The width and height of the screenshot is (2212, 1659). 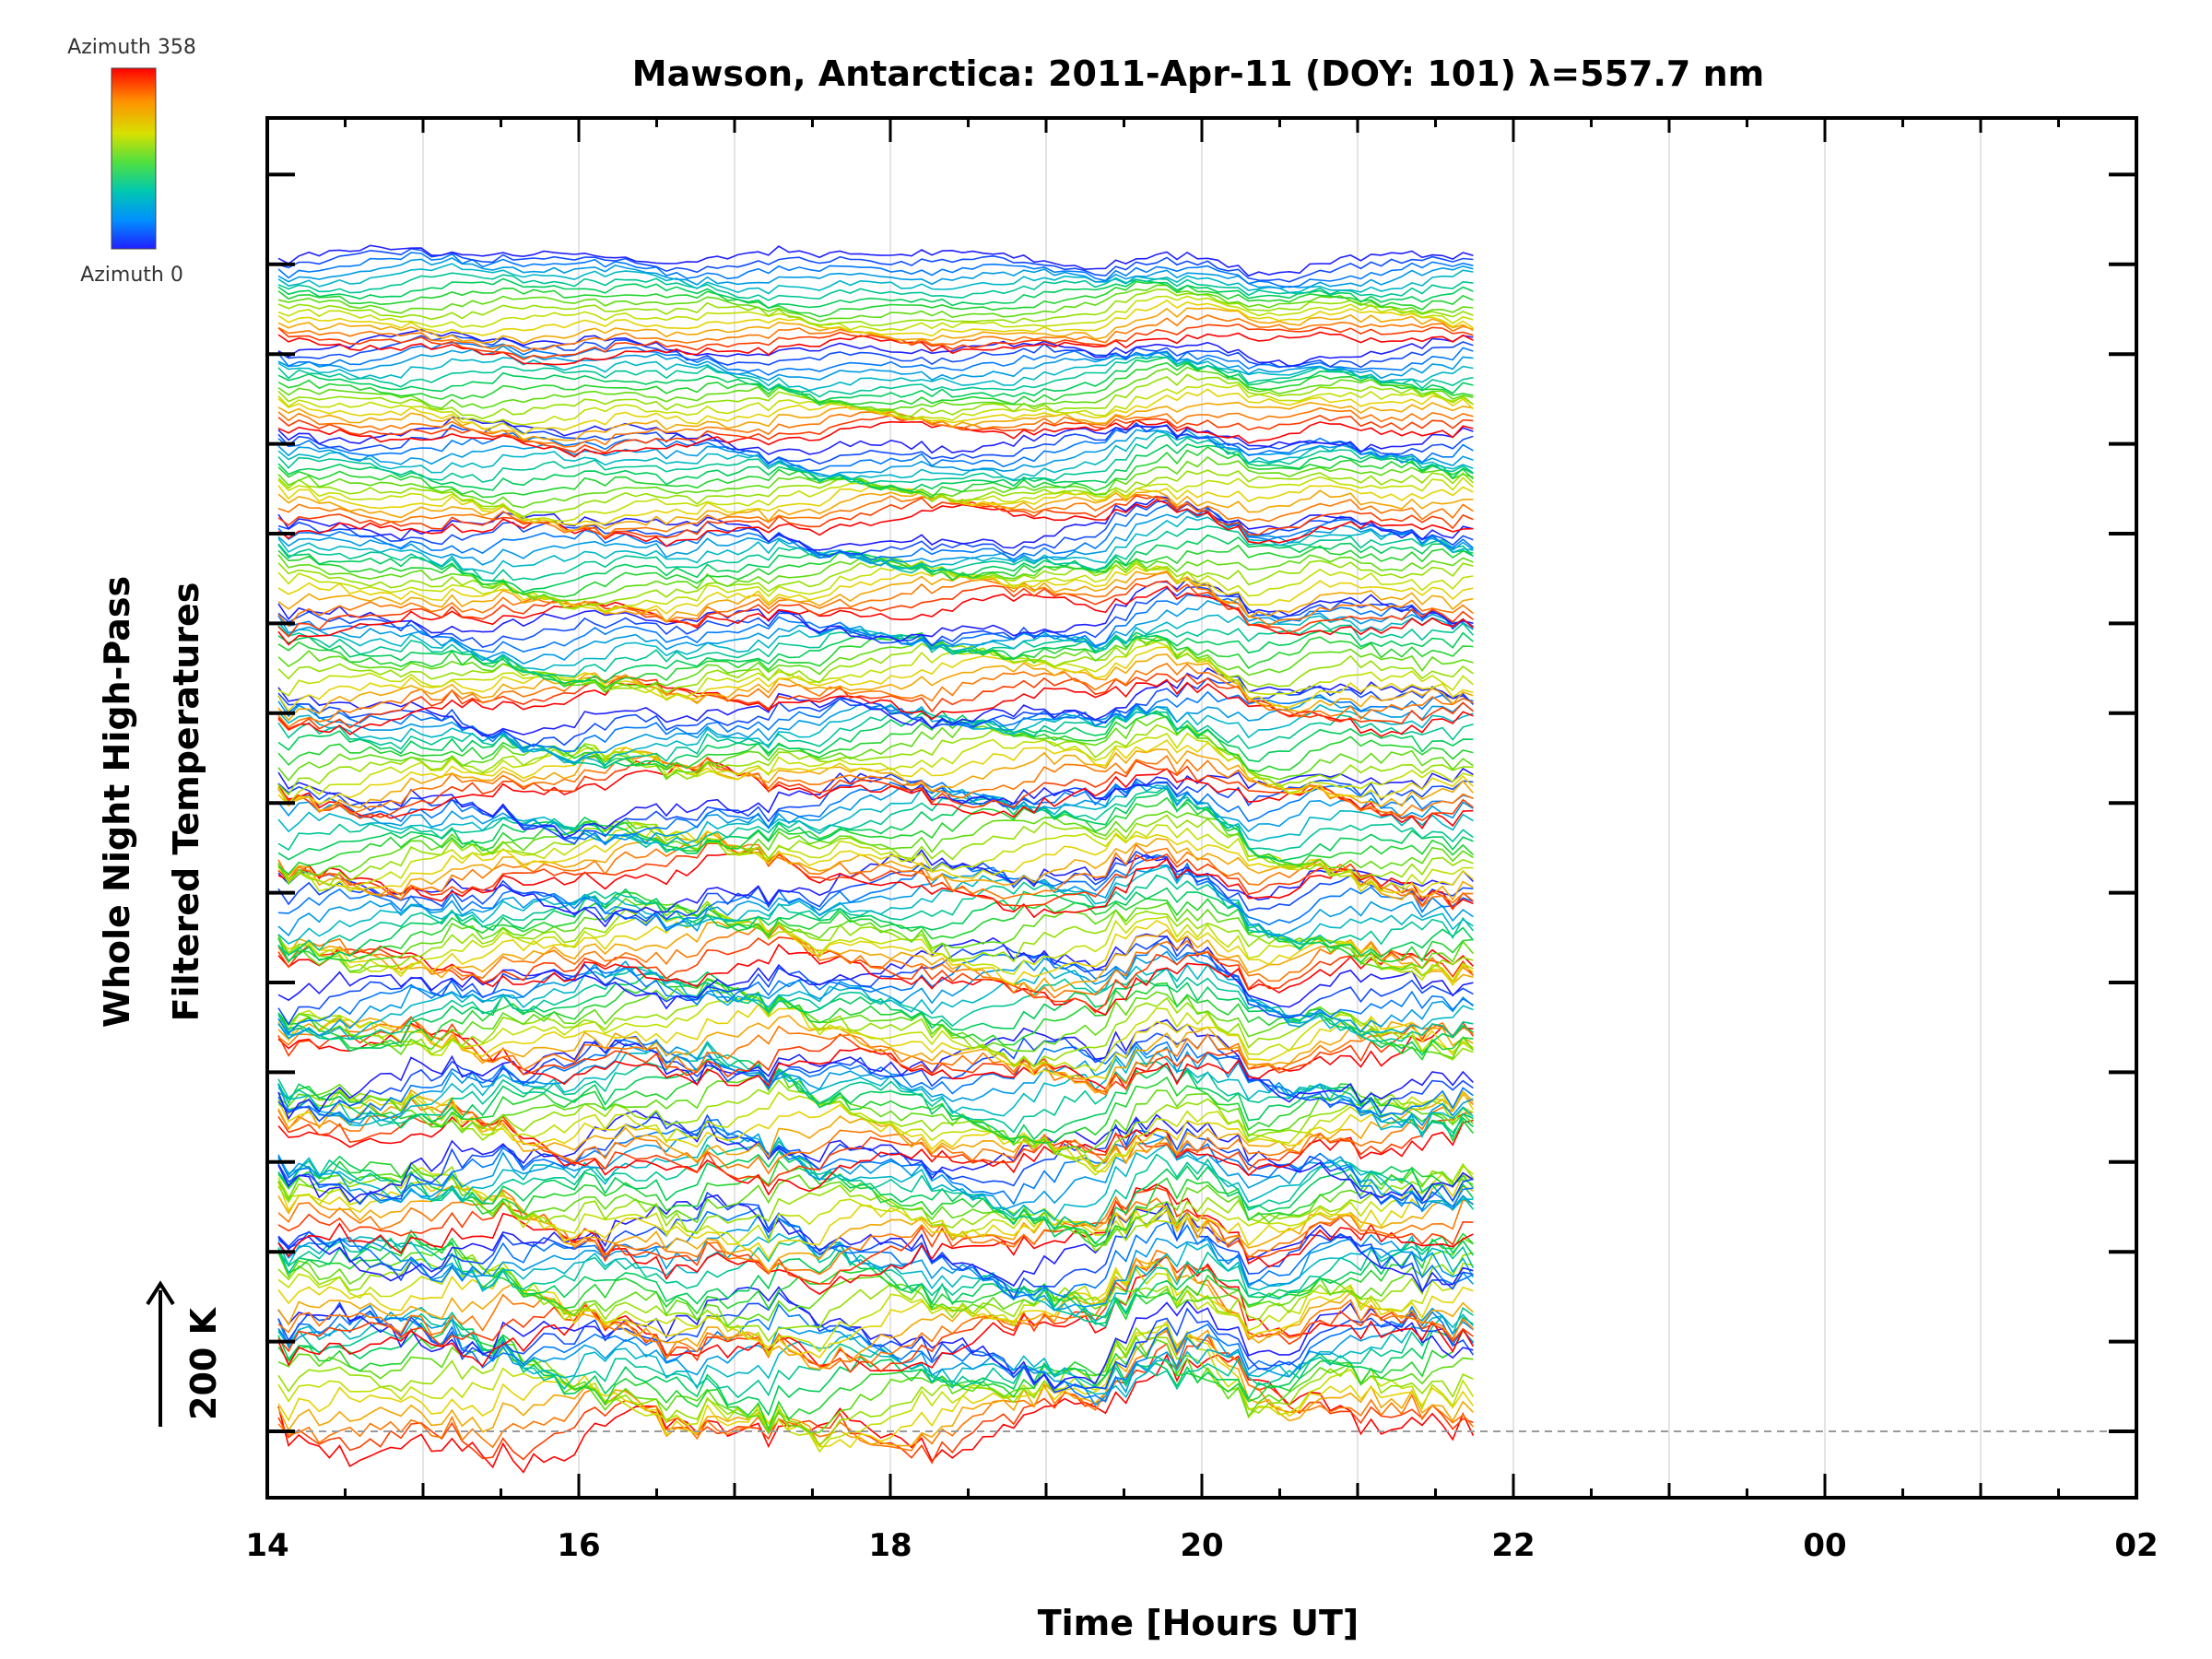 What do you see at coordinates (2136, 1545) in the screenshot?
I see `x-tick-label: 02` at bounding box center [2136, 1545].